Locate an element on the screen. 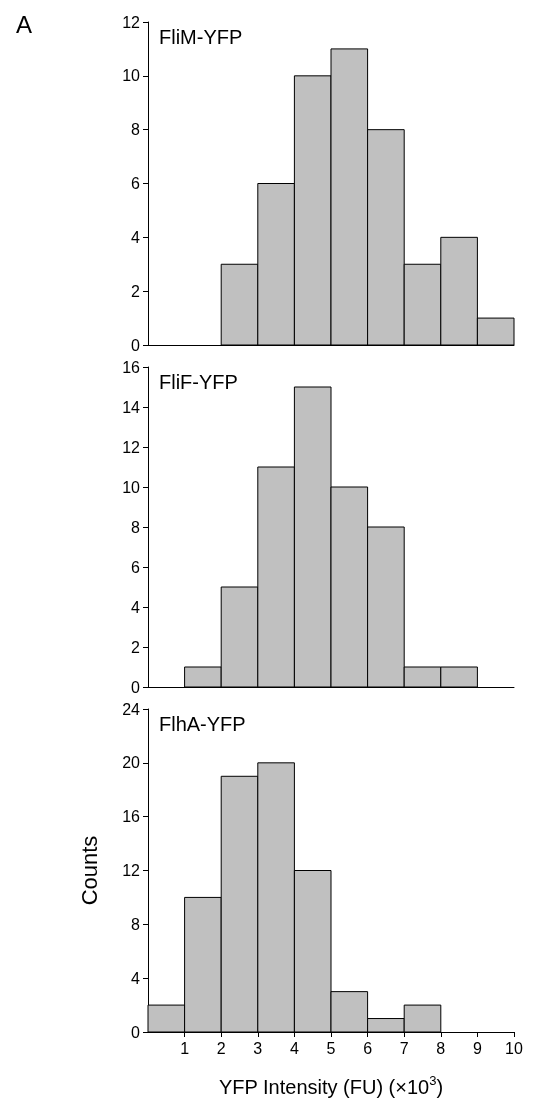  x-tick-label: 9 is located at coordinates (477, 1048).